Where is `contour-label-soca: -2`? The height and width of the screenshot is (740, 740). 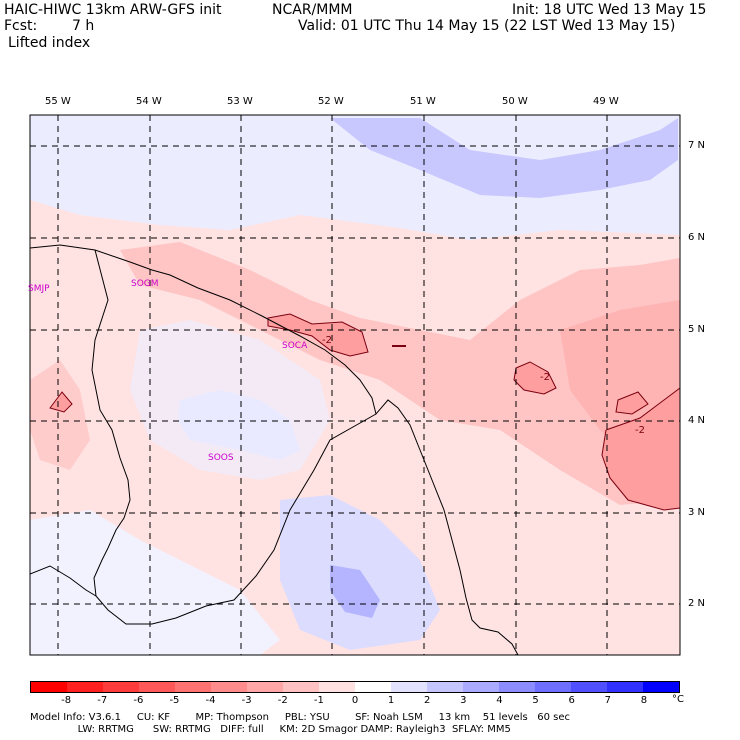
contour-label-soca: -2 is located at coordinates (327, 340).